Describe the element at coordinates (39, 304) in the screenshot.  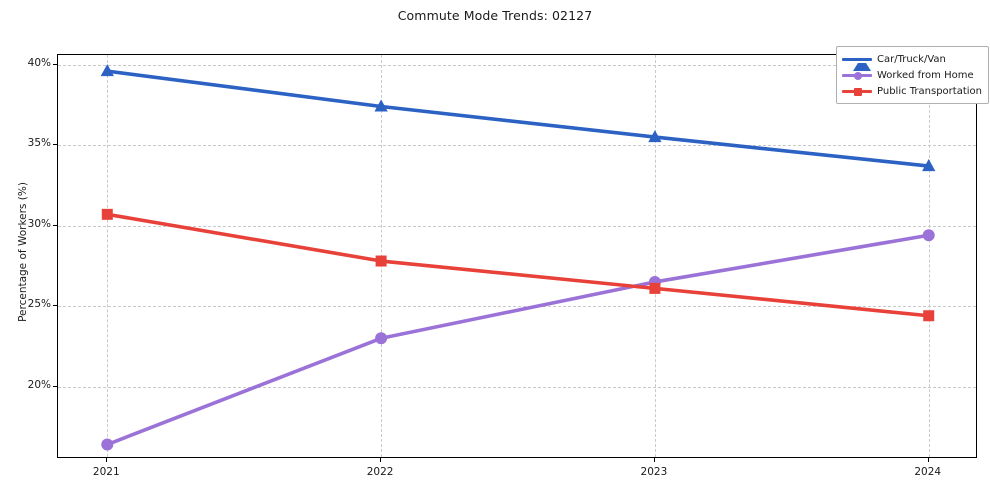
I see `y-tick-label: 25%` at that location.